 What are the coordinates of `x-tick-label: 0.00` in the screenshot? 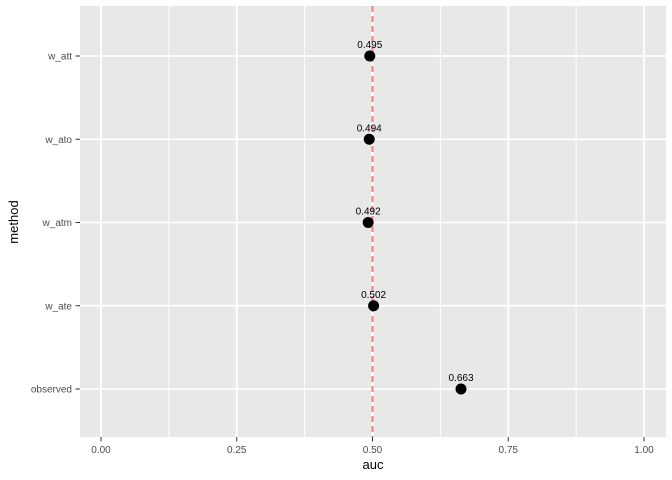 It's located at (101, 450).